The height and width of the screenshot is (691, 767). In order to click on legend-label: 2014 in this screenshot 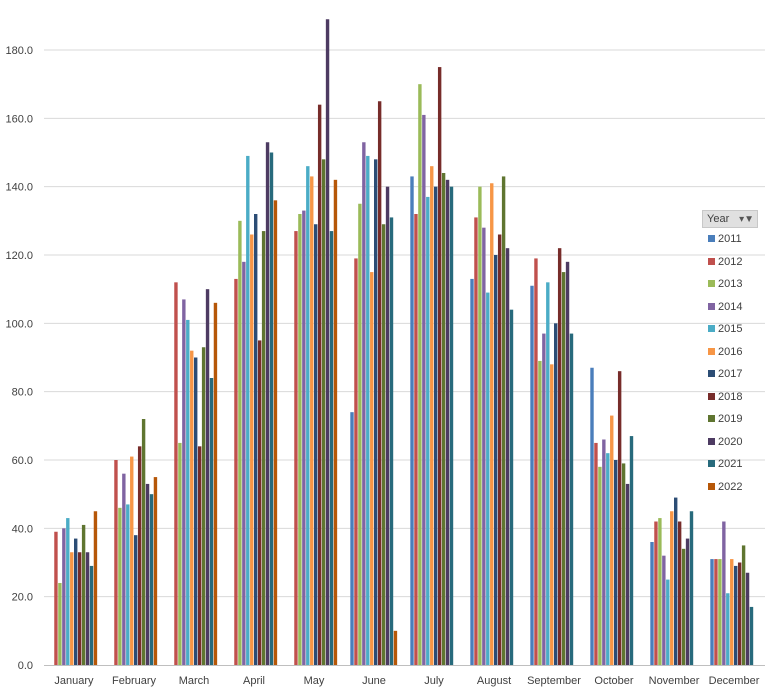, I will do `click(730, 306)`.